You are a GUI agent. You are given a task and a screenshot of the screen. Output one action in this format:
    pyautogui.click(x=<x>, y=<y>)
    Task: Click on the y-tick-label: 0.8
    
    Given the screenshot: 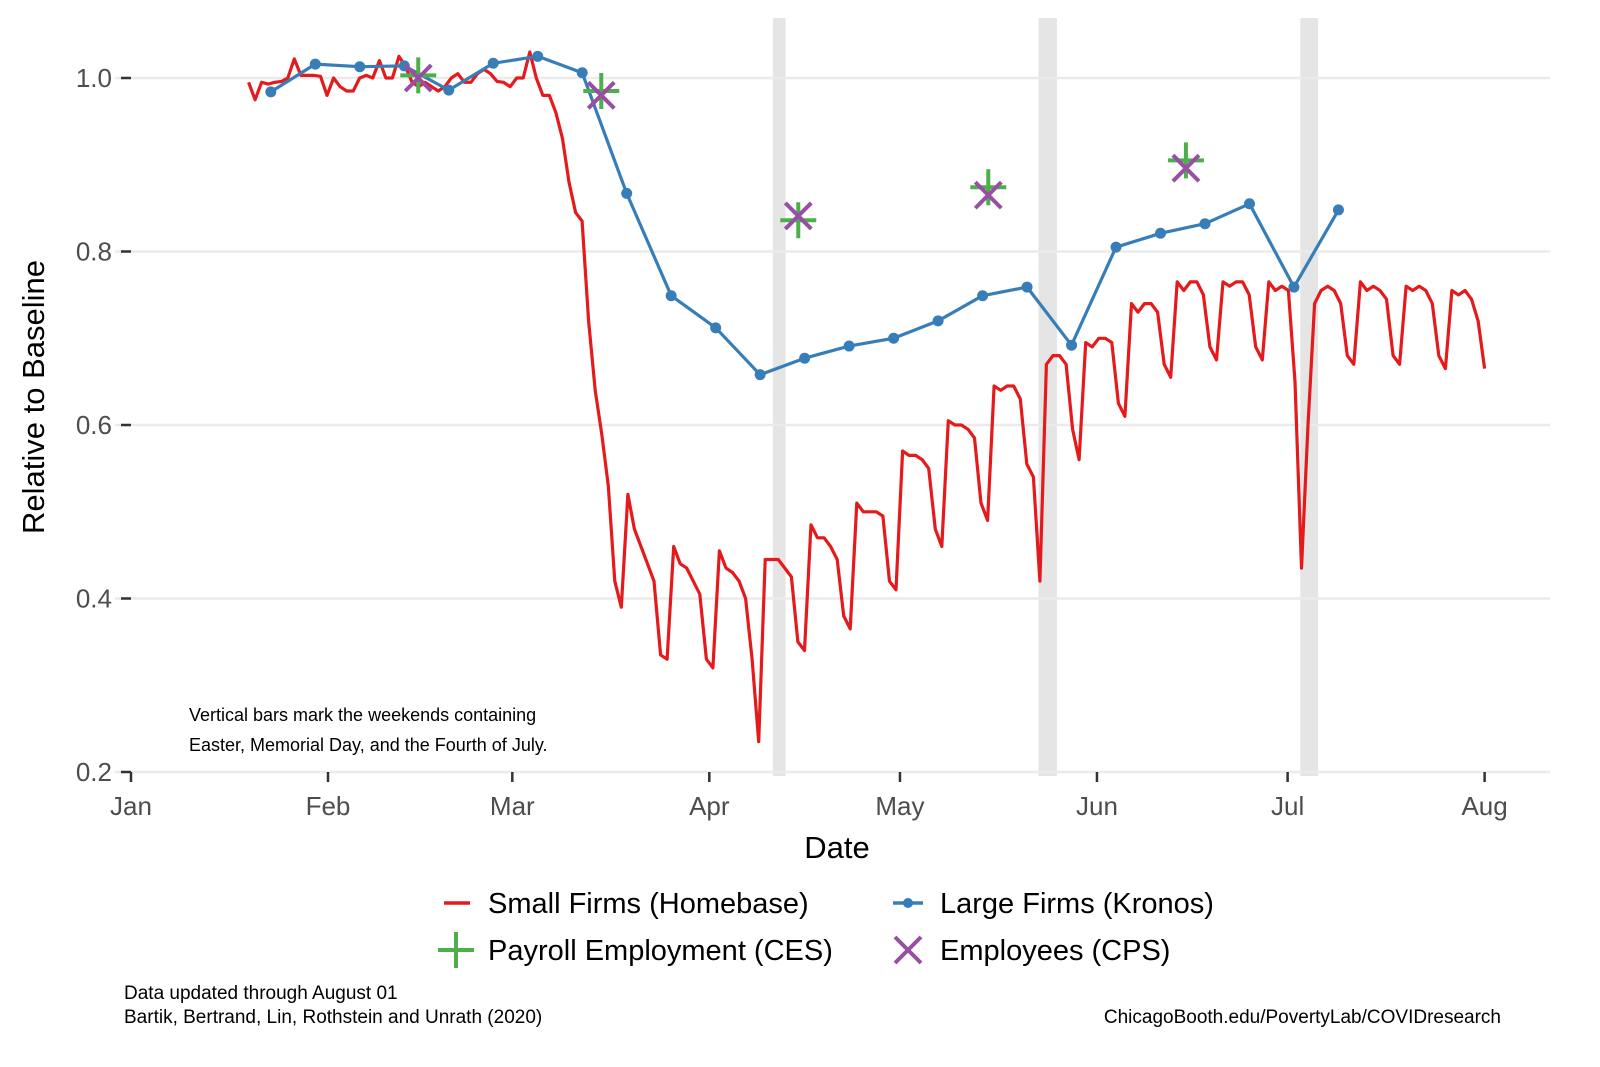 What is the action you would take?
    pyautogui.click(x=94, y=252)
    